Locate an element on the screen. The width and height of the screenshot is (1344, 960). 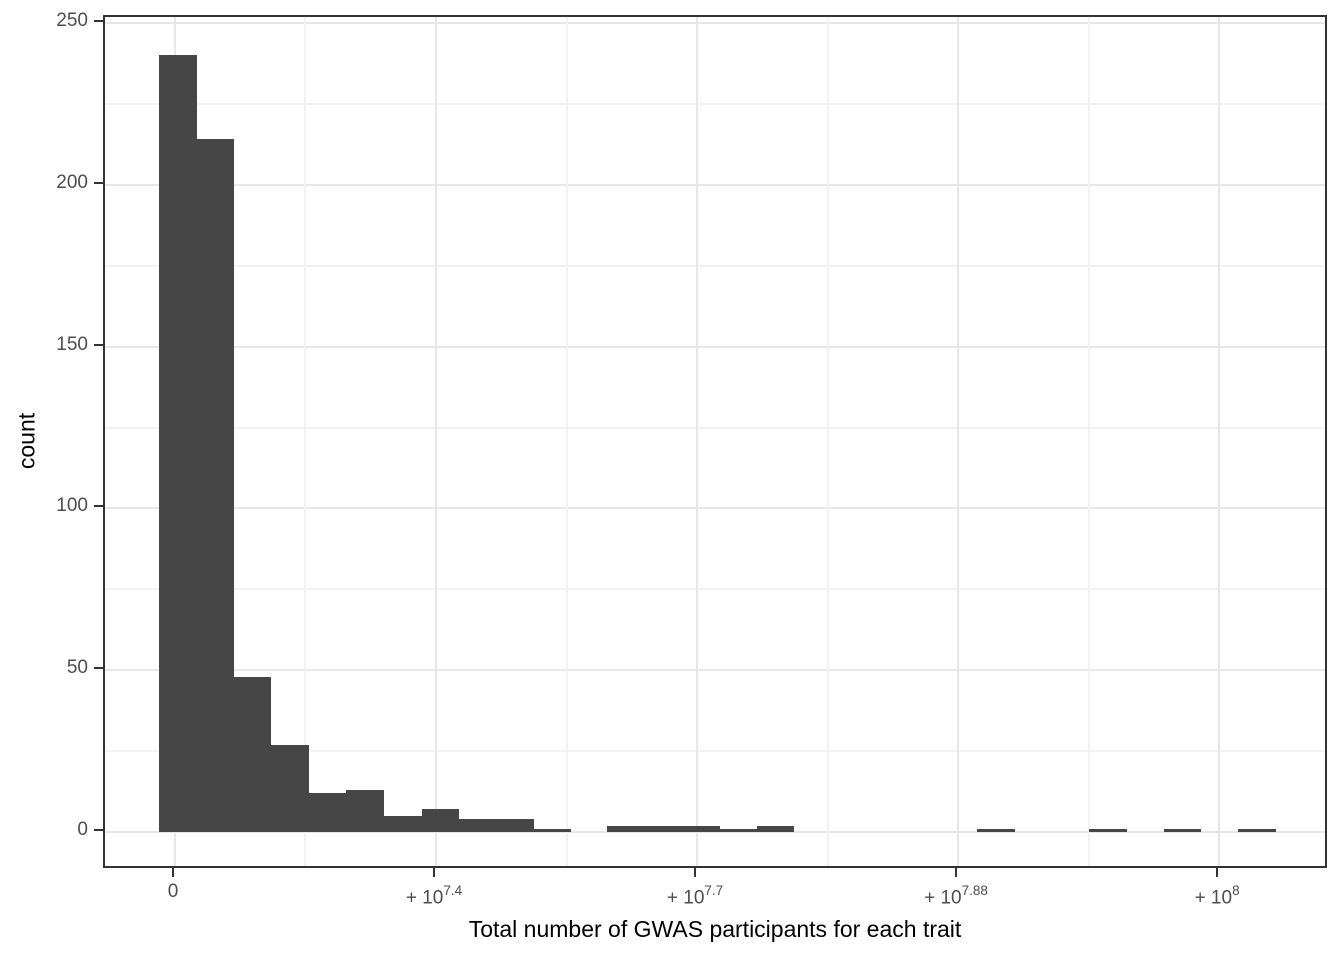
y-tick-label: 250 is located at coordinates (72, 20).